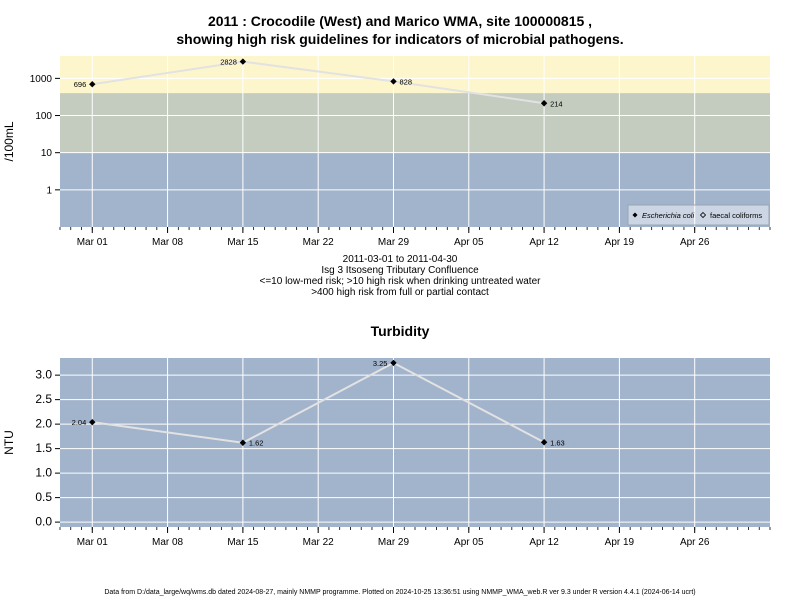 The height and width of the screenshot is (600, 800). Describe the element at coordinates (698, 215) in the screenshot. I see `legend-box` at that location.